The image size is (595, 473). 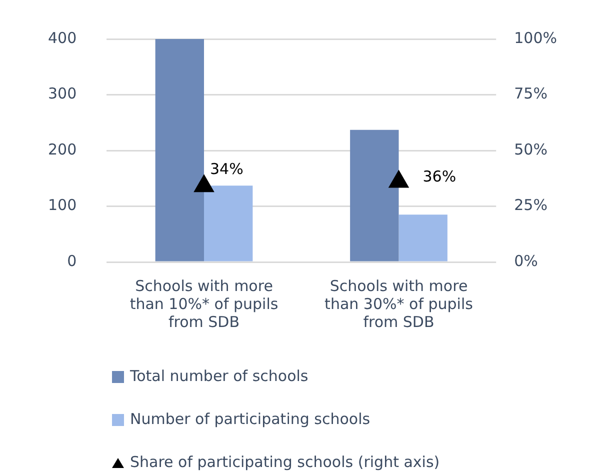 What do you see at coordinates (399, 303) in the screenshot?
I see `x-tick-label: Schools with more than 30%* of pupils from SDB` at bounding box center [399, 303].